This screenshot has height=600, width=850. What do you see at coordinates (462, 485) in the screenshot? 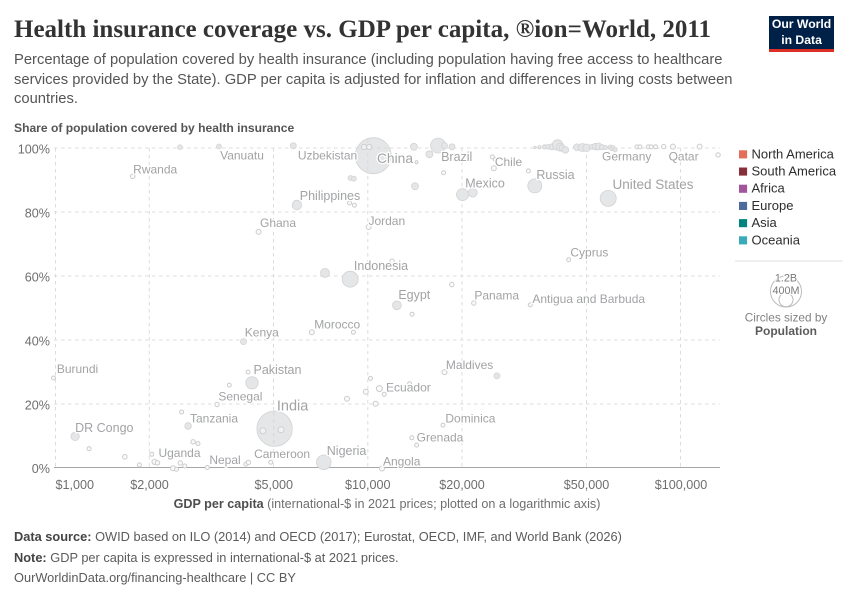
I see `svg-text: $20,000` at bounding box center [462, 485].